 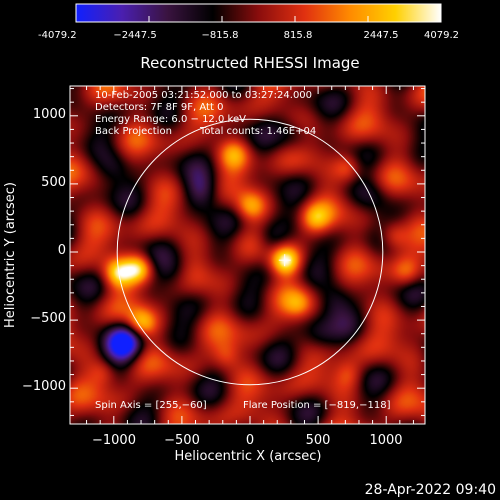 What do you see at coordinates (44, 386) in the screenshot?
I see `y-tick-label: −1000` at bounding box center [44, 386].